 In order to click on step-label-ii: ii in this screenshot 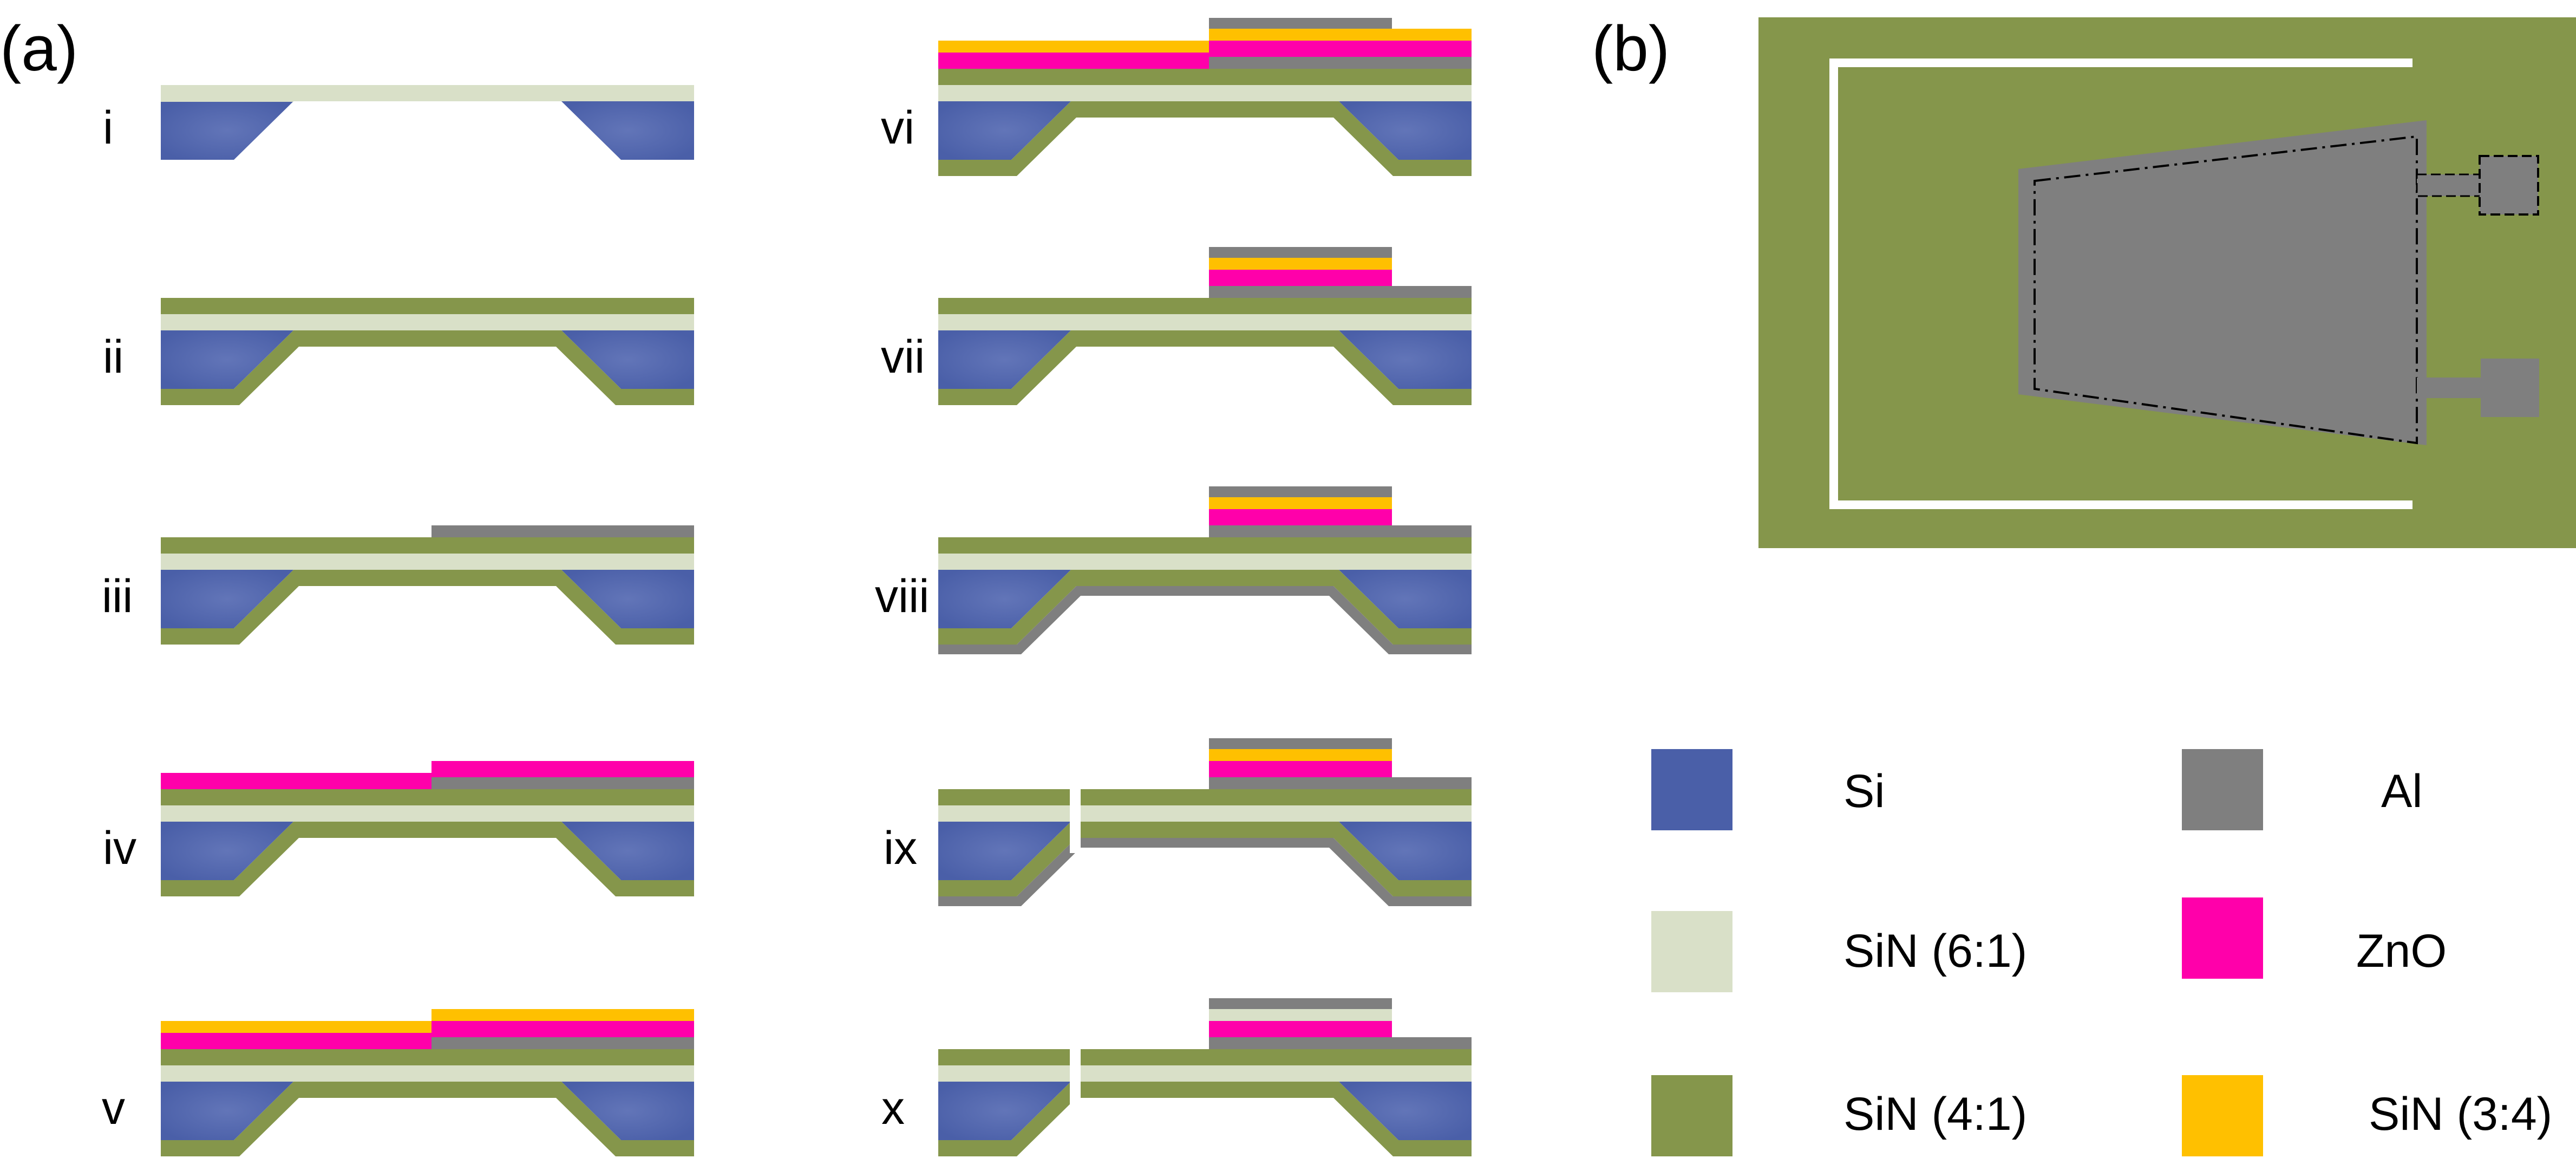, I will do `click(113, 357)`.